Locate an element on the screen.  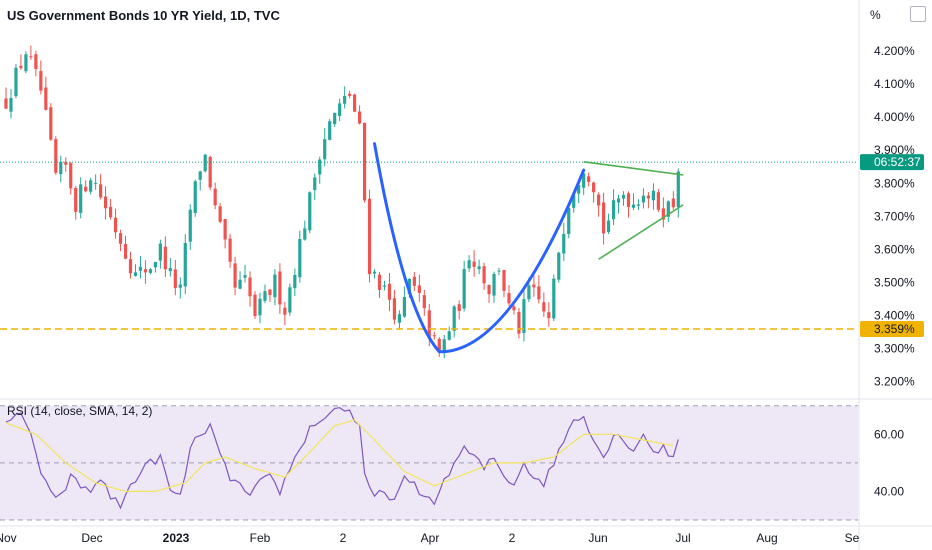
last-price-badge-bg is located at coordinates (892, 162).